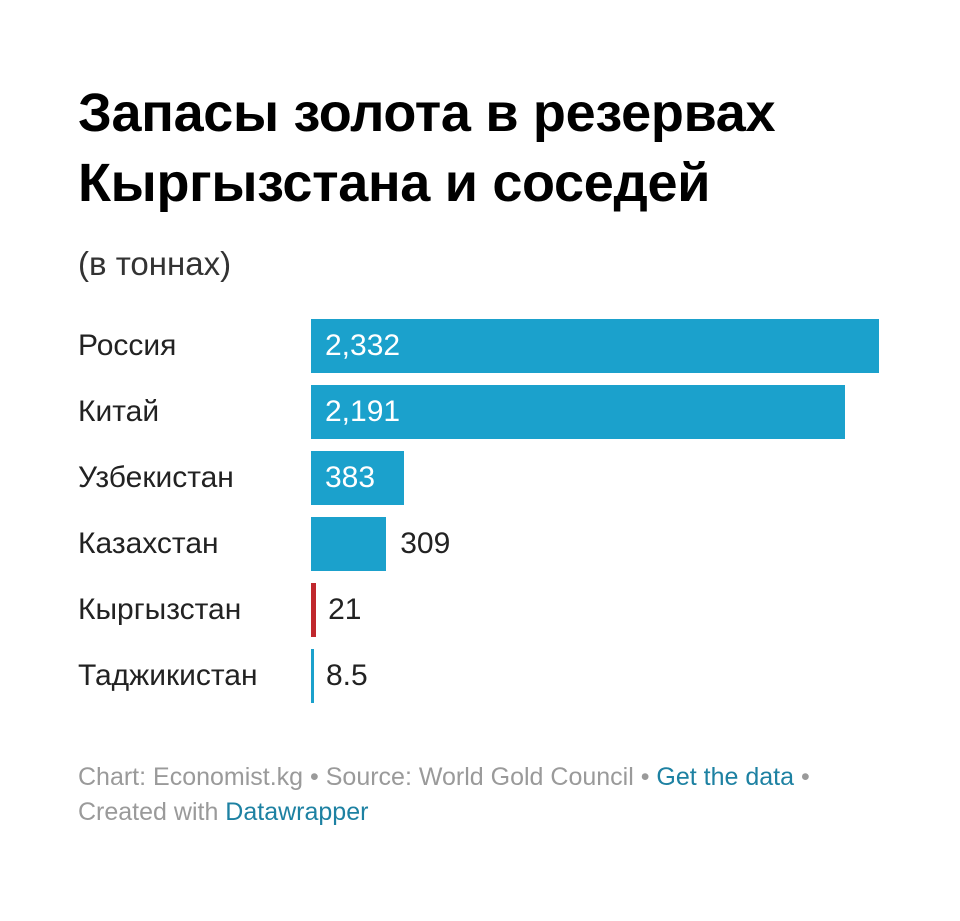  What do you see at coordinates (168, 675) in the screenshot?
I see `category-label: Таджикистан` at bounding box center [168, 675].